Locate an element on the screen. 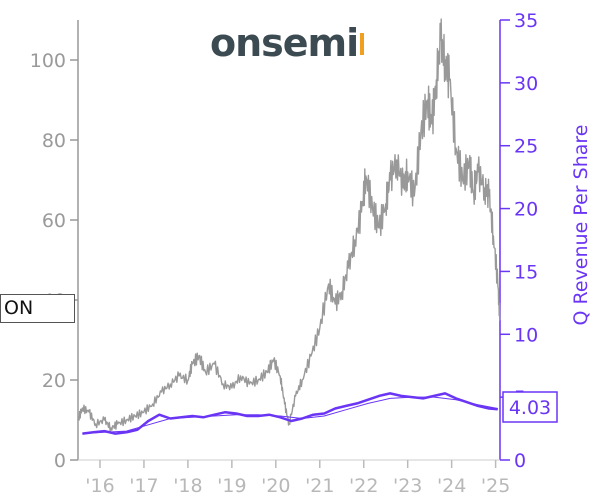 The width and height of the screenshot is (600, 504). x-tick-label: '17 is located at coordinates (143, 486).